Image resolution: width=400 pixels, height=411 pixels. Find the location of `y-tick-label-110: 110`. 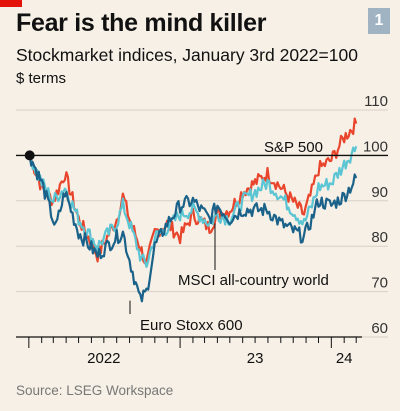

y-tick-label-110: 110 is located at coordinates (376, 101).